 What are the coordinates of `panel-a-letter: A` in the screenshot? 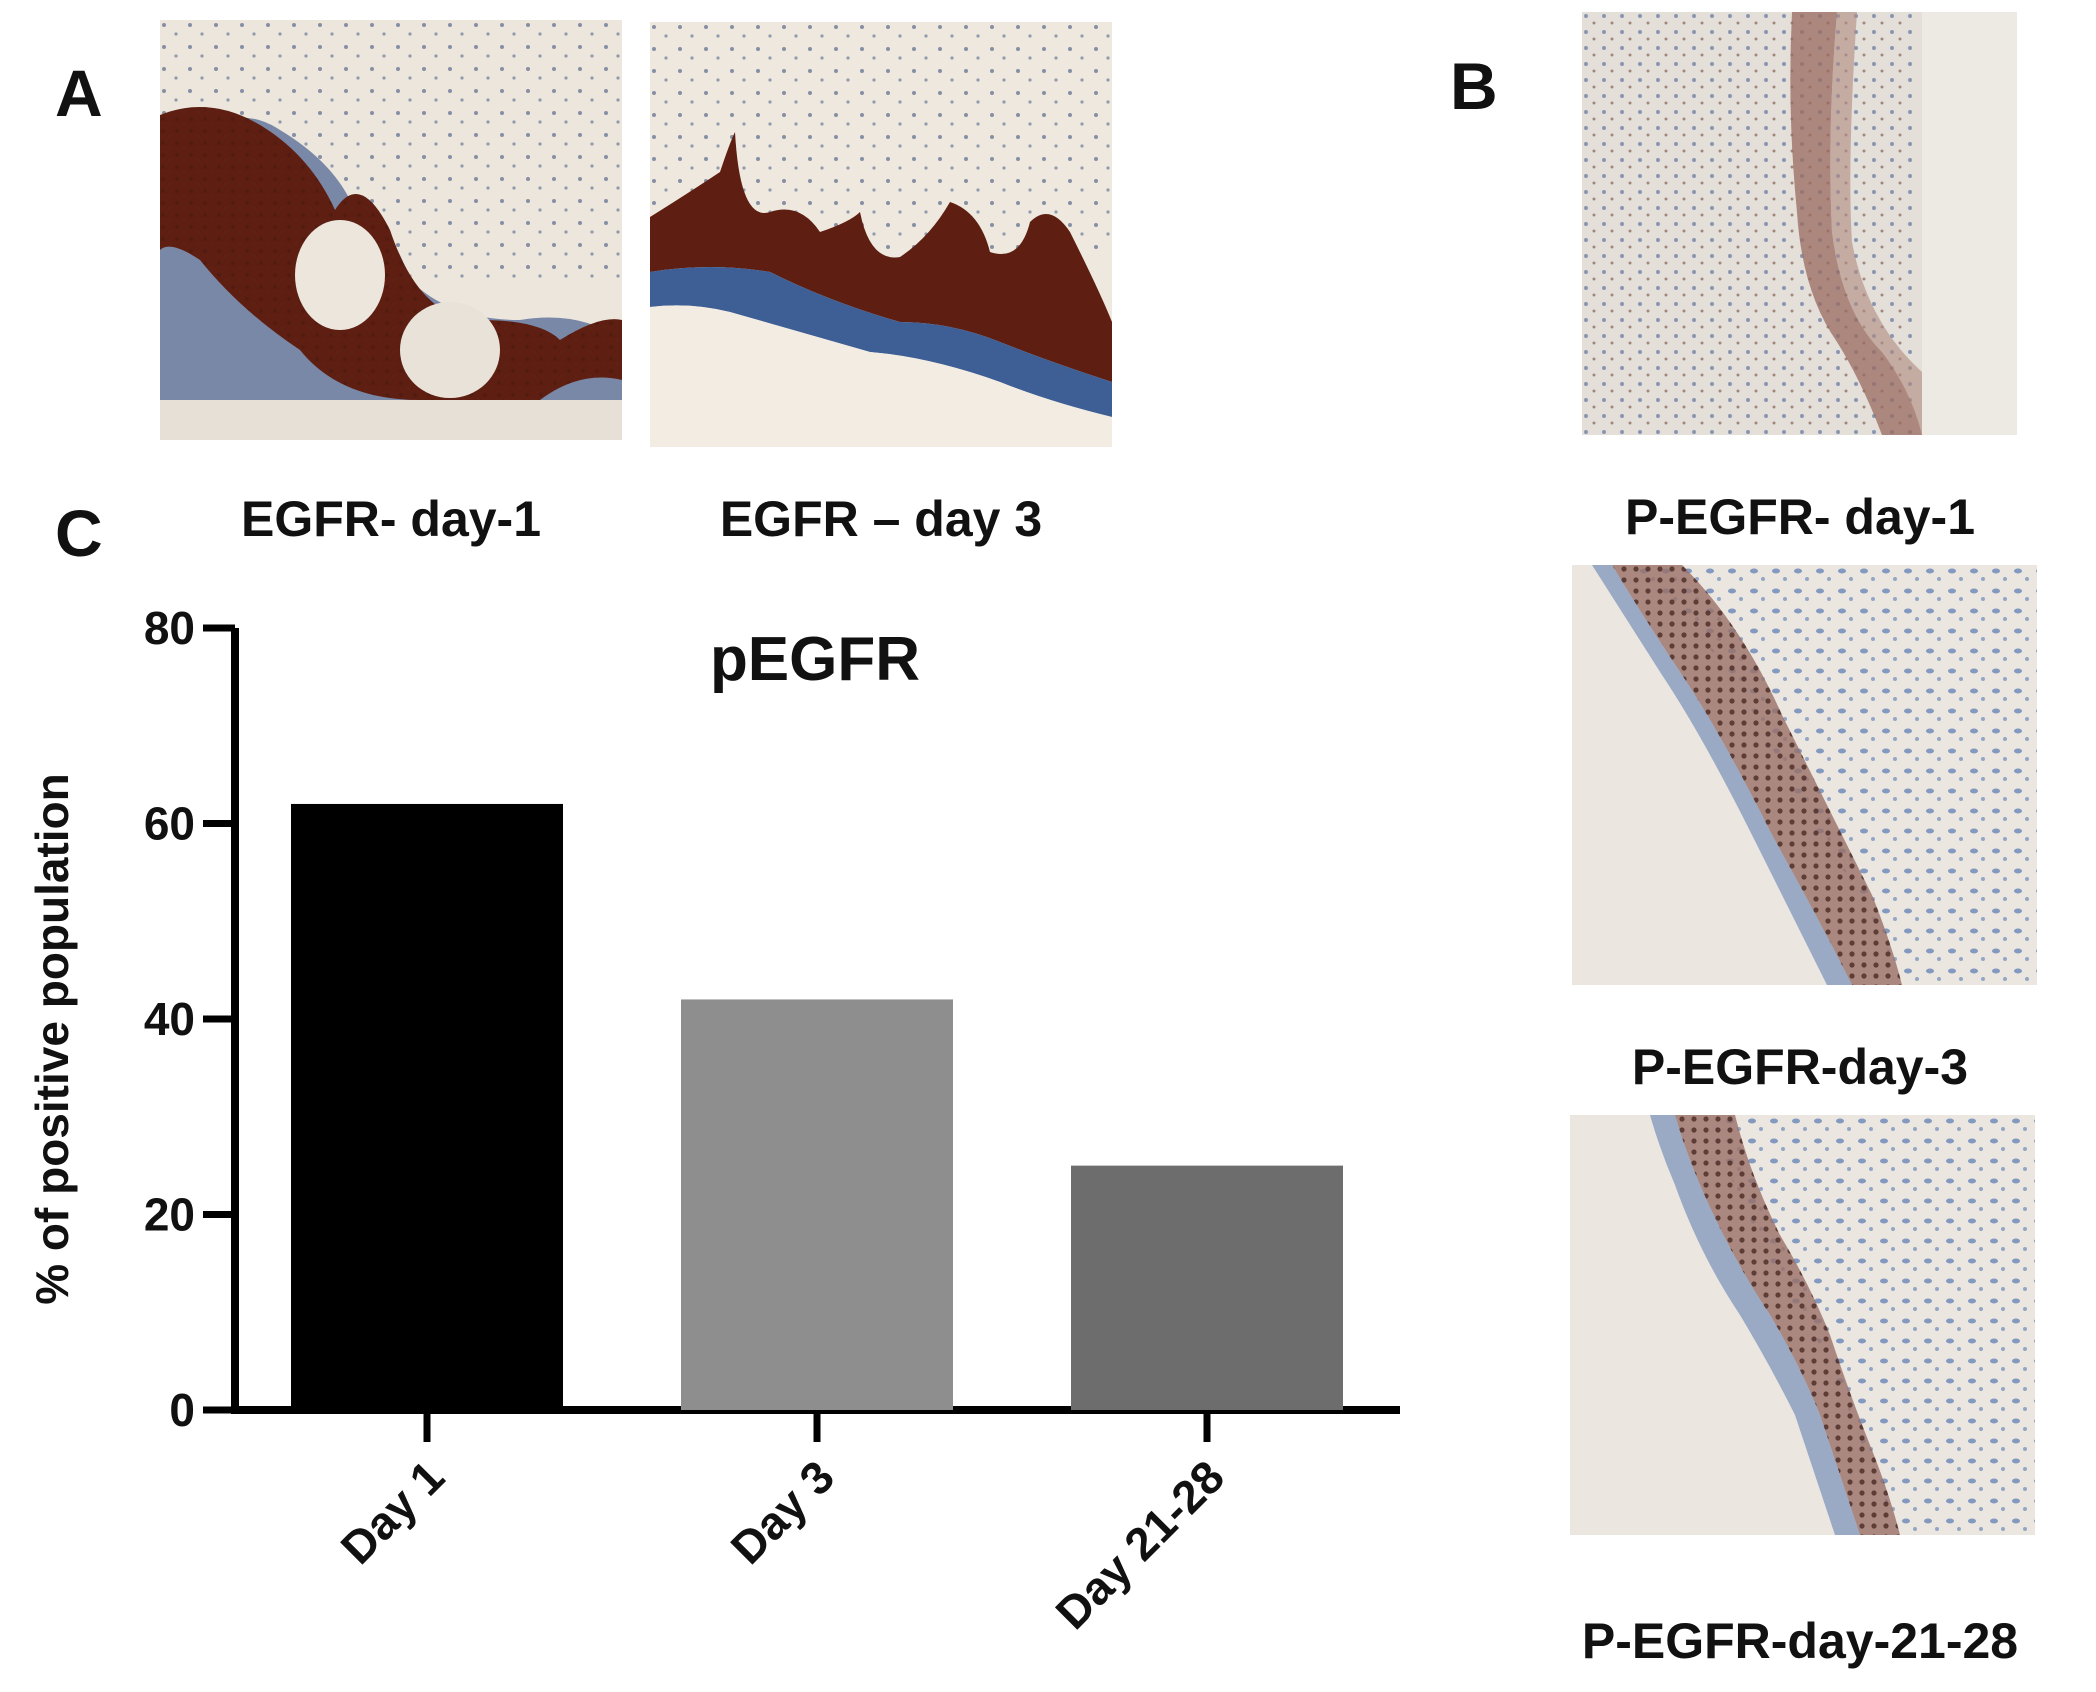 It's located at (79, 93).